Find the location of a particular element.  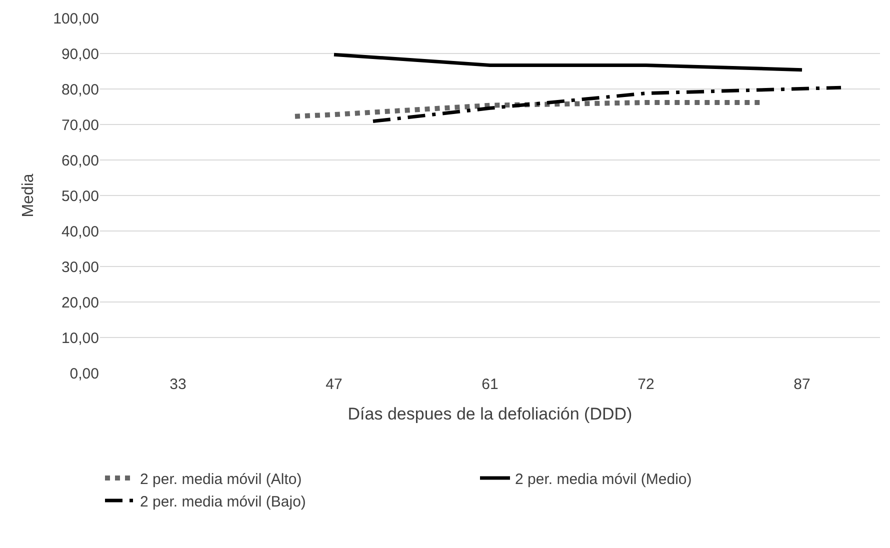

legend-label: 2 per. media móvil (Medio) is located at coordinates (603, 479).